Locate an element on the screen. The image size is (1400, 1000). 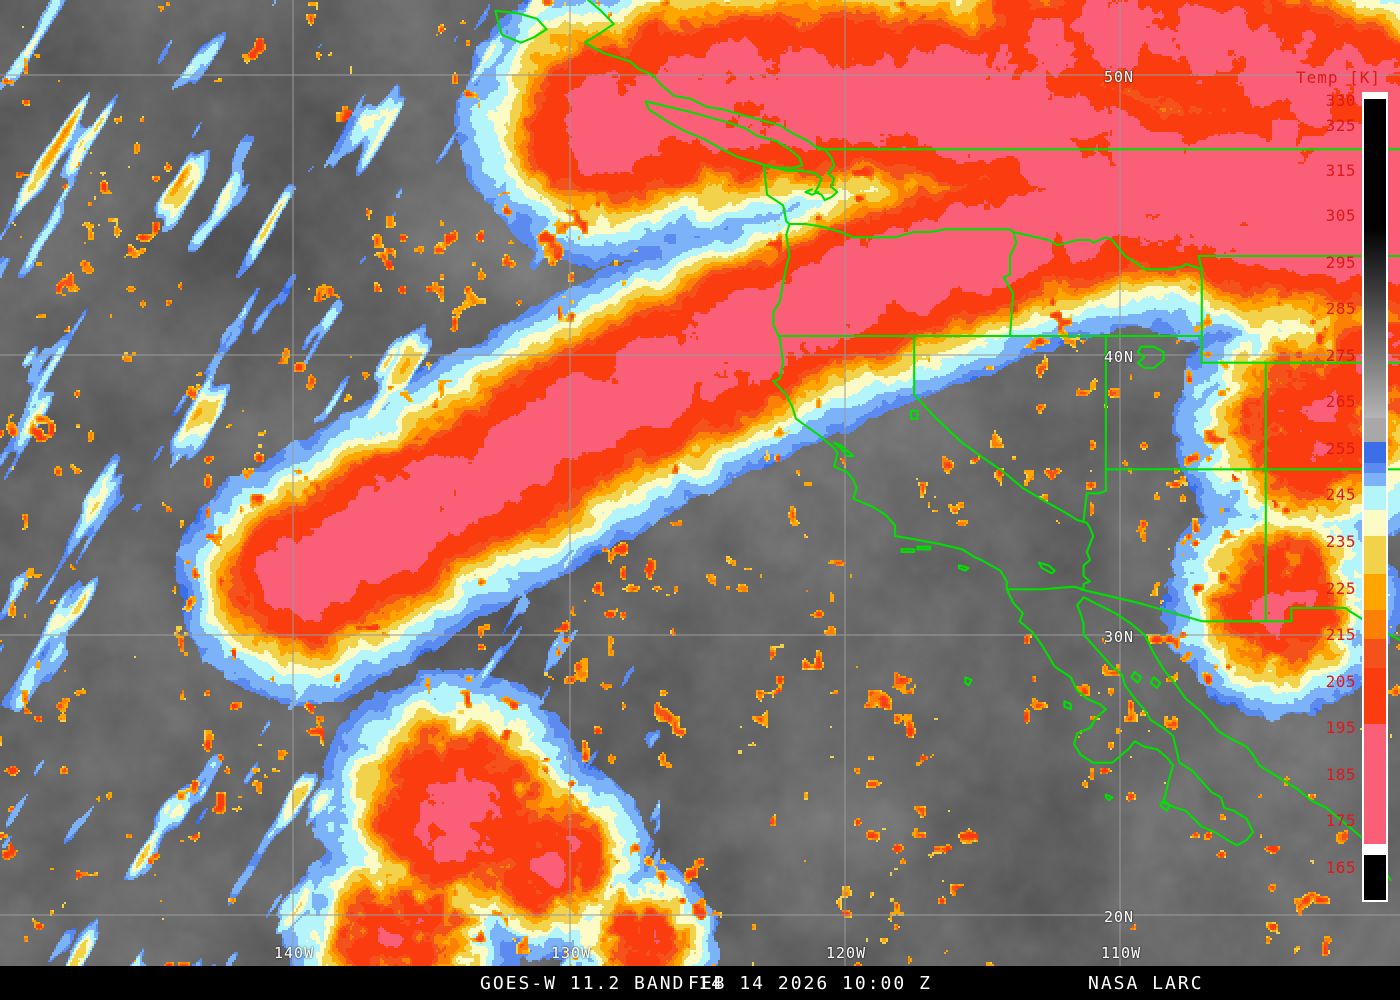
colorbar-tick: 285 is located at coordinates (1340, 308).